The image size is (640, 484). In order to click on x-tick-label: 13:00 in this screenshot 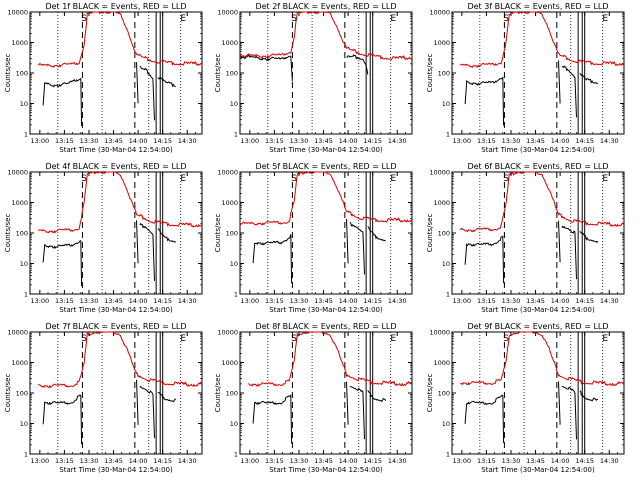, I will do `click(249, 301)`.